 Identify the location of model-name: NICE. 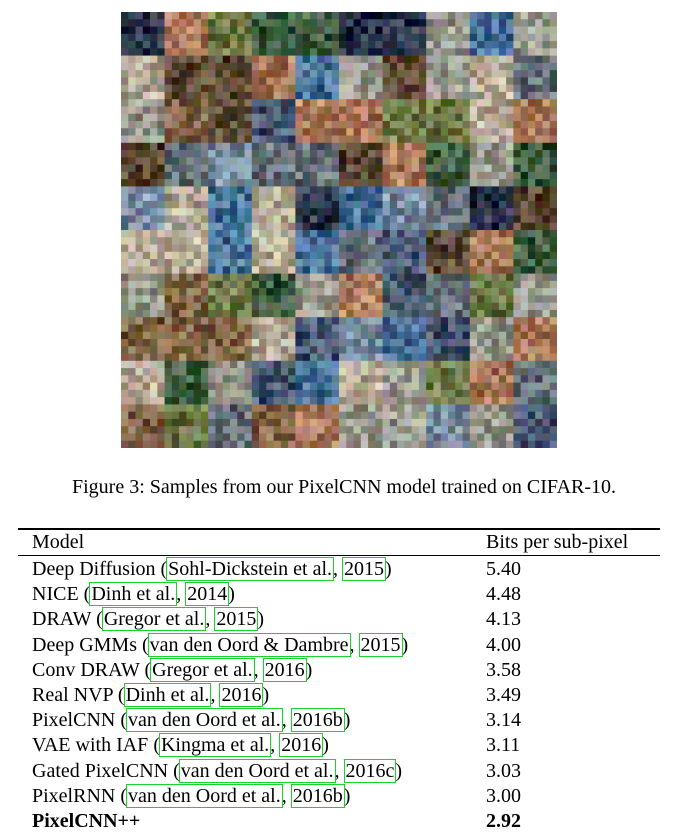
(55, 594).